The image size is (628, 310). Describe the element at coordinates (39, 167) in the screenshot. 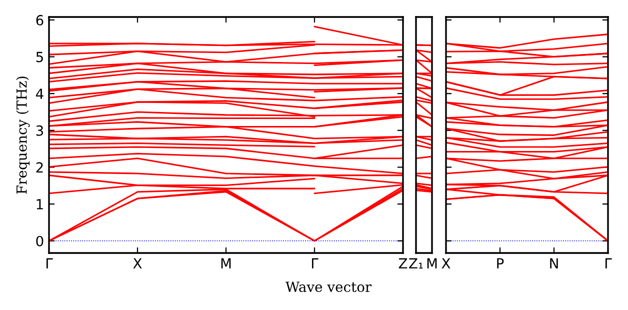

I see `y-tick-label: 2` at that location.